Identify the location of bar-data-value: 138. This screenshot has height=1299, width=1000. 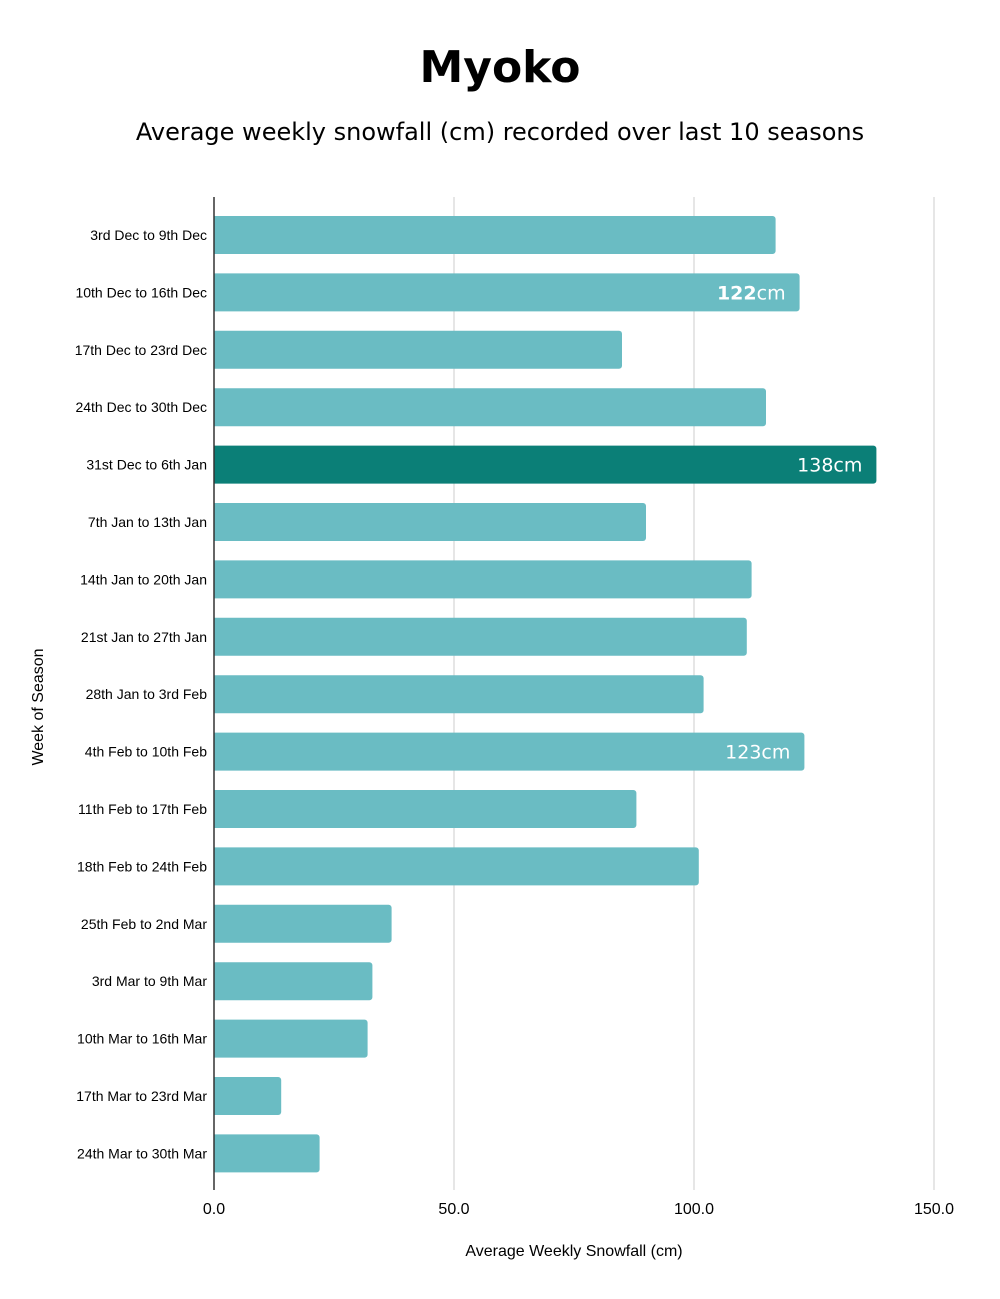
(815, 466).